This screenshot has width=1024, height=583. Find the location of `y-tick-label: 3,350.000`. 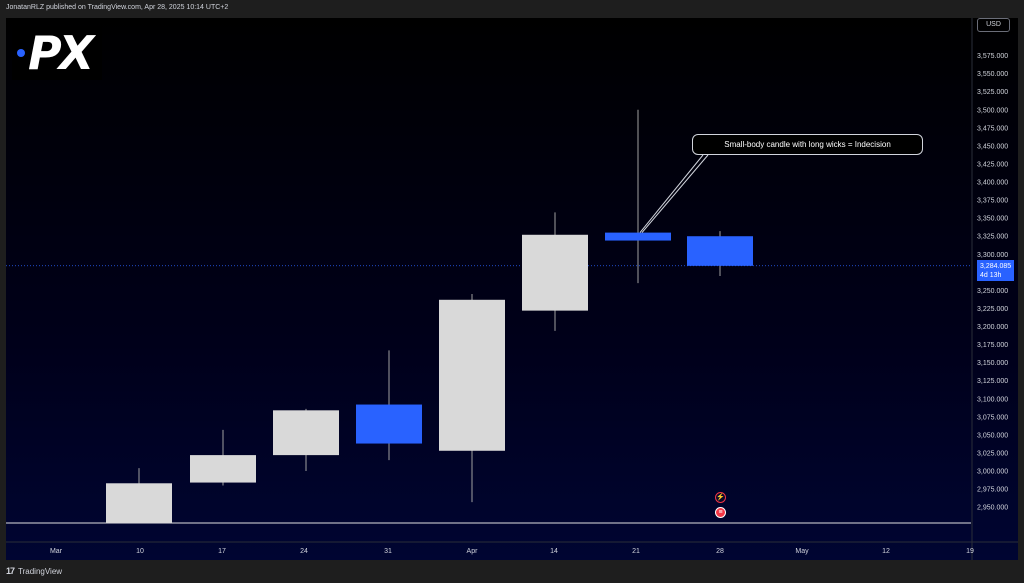

y-tick-label: 3,350.000 is located at coordinates (992, 219).